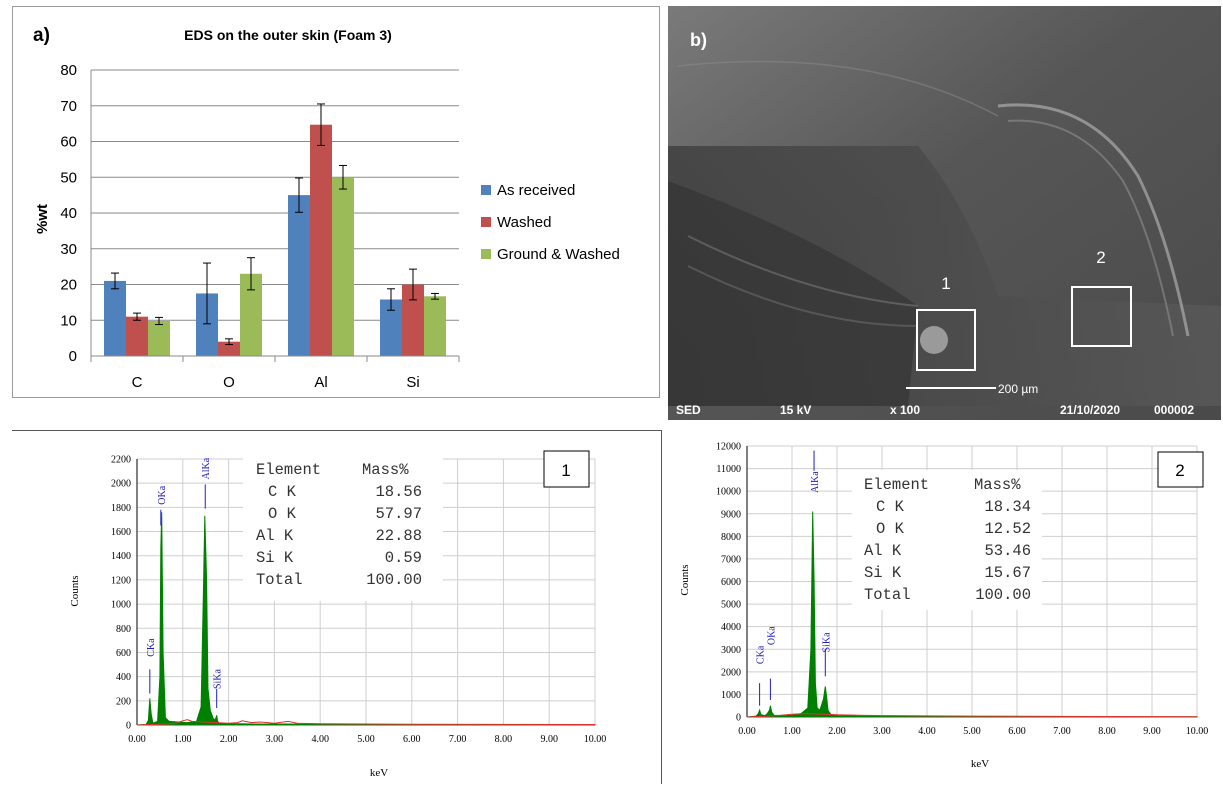  Describe the element at coordinates (403, 558) in the screenshot. I see `table-mass: 0.59` at that location.